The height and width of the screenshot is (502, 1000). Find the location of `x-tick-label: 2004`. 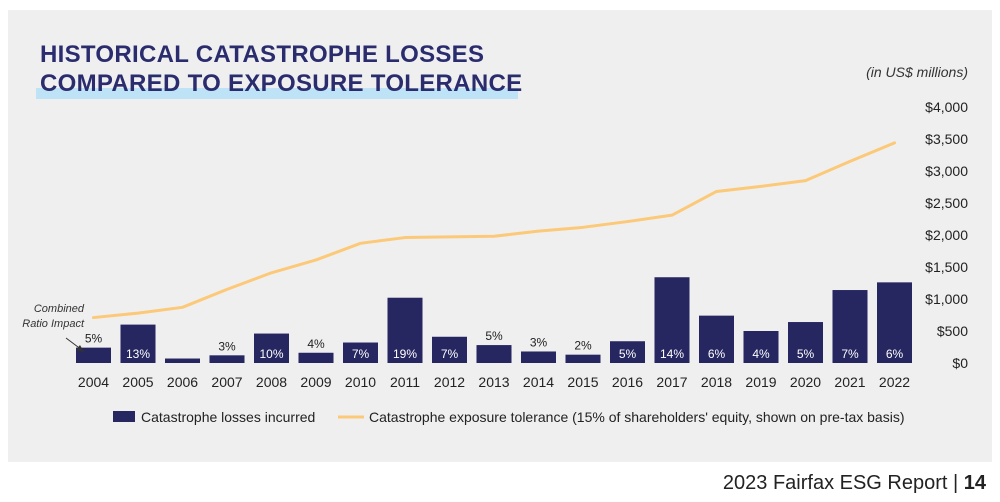

x-tick-label: 2004 is located at coordinates (93, 382).